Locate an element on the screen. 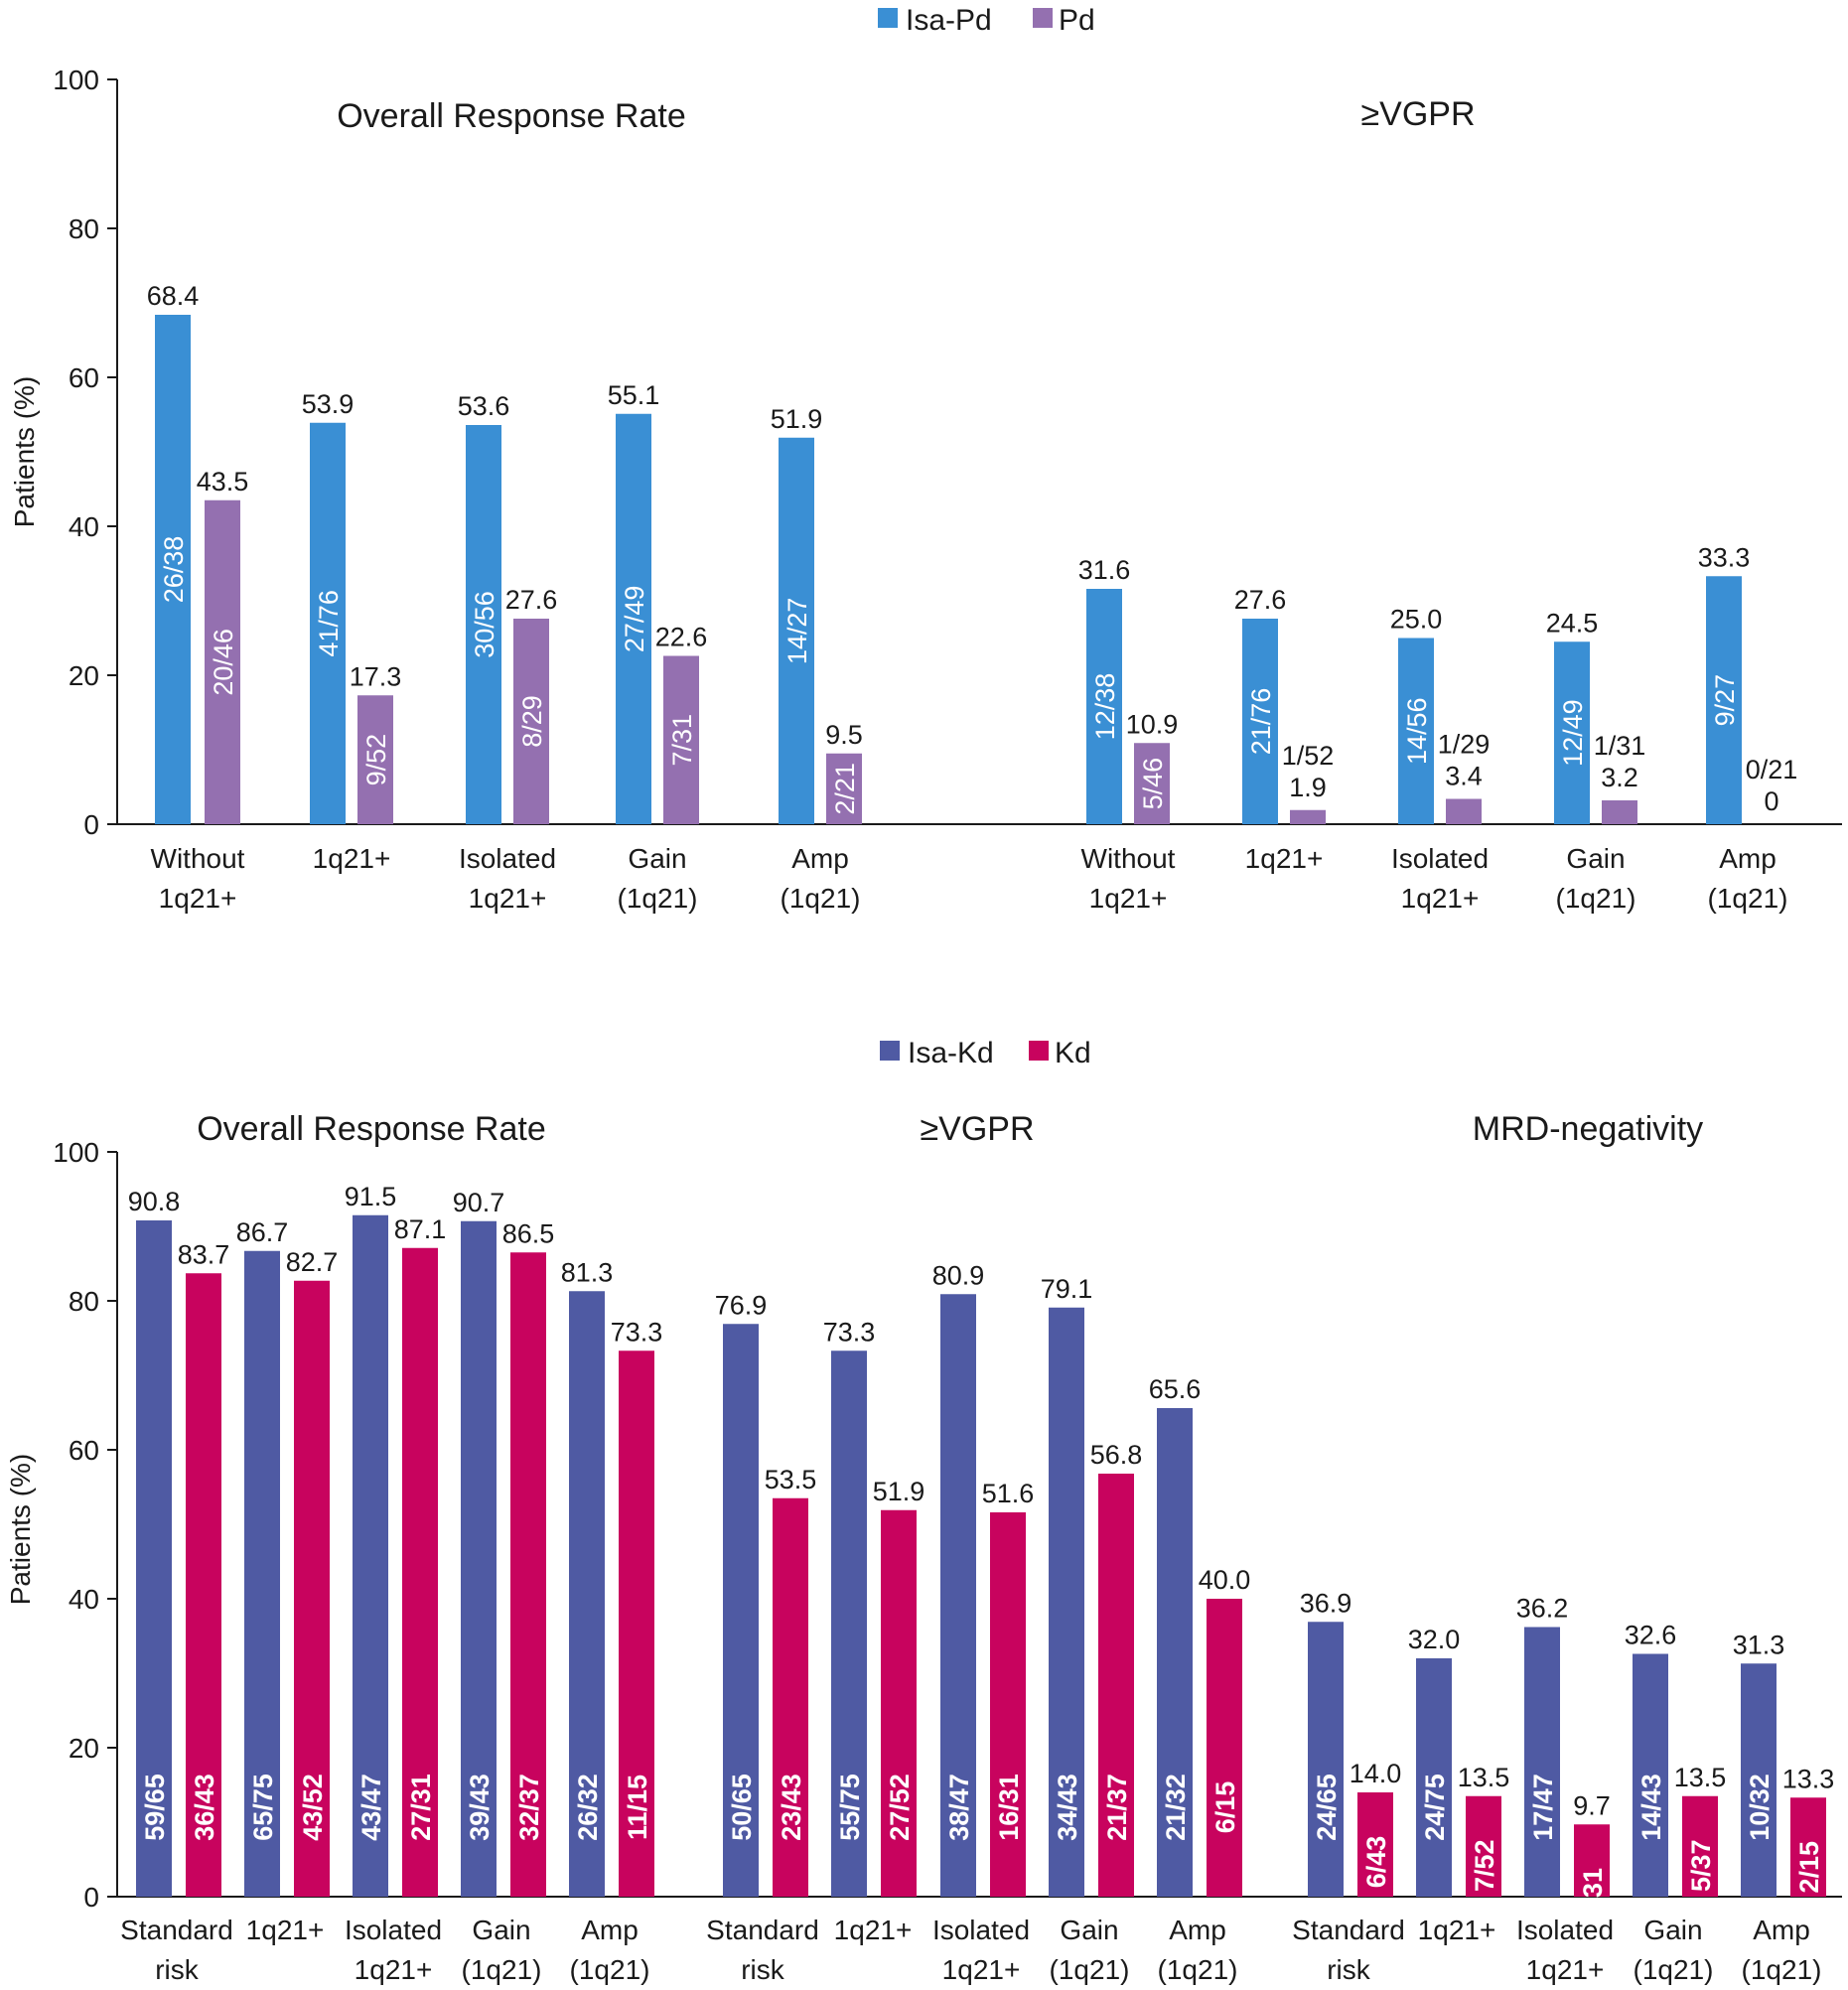 The height and width of the screenshot is (1990, 1848). bar-fraction-label: 5/46 is located at coordinates (1153, 784).